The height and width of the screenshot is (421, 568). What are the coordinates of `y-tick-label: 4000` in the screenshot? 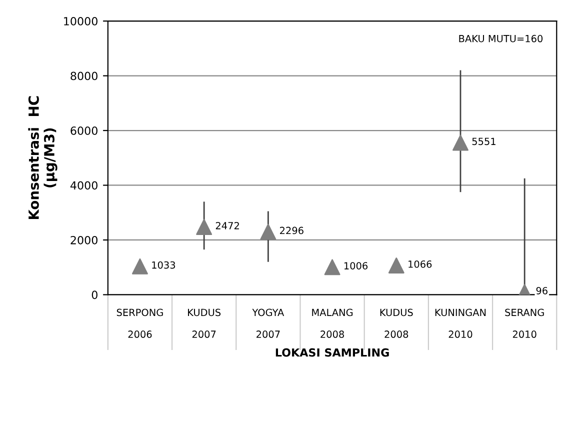 It's located at (84, 185).